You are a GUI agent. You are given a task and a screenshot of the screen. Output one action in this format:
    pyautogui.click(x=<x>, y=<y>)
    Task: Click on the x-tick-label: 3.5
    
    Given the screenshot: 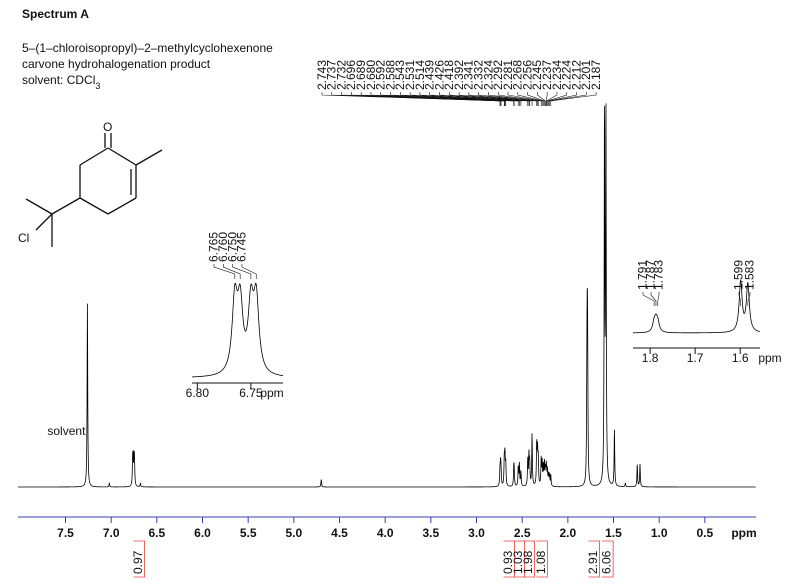 What is the action you would take?
    pyautogui.click(x=430, y=533)
    